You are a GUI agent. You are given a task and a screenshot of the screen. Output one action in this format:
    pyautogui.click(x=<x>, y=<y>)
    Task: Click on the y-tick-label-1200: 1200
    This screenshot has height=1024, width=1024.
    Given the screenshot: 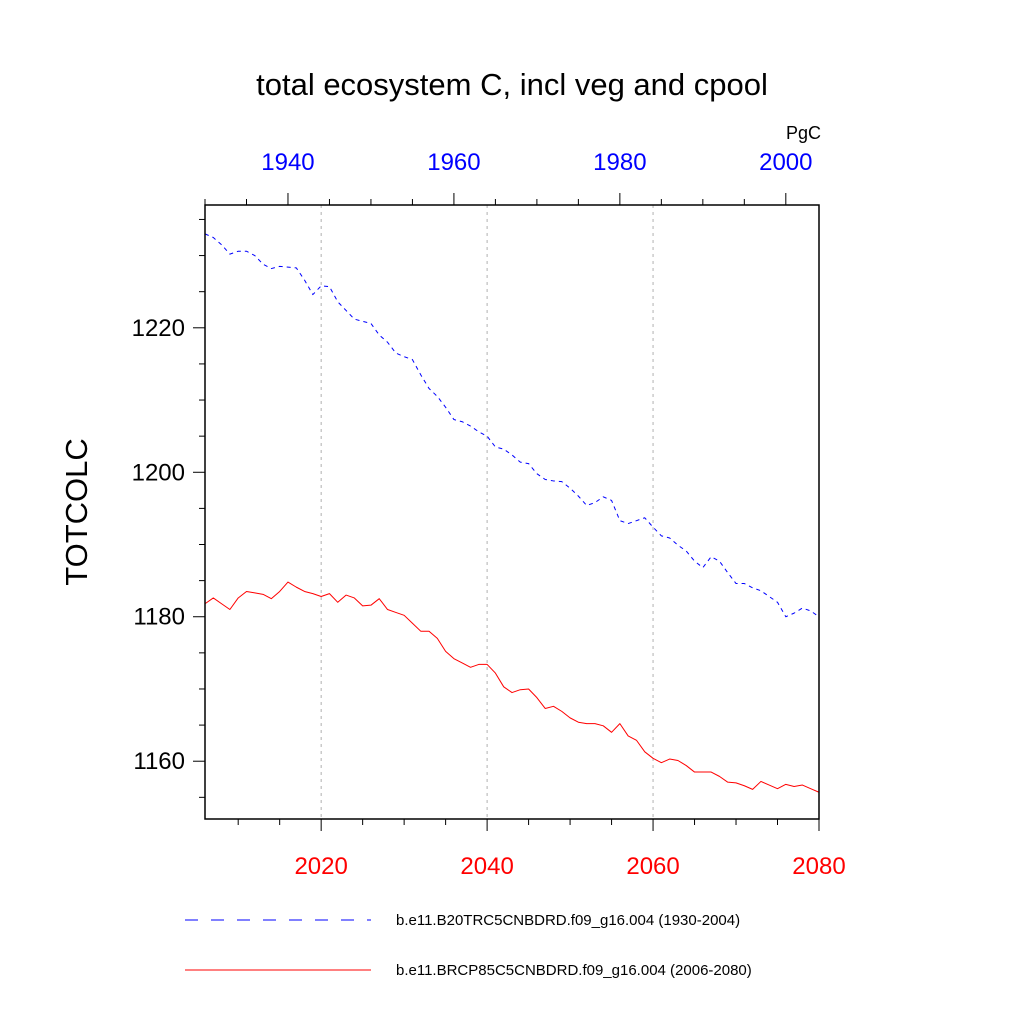 What is the action you would take?
    pyautogui.click(x=158, y=472)
    